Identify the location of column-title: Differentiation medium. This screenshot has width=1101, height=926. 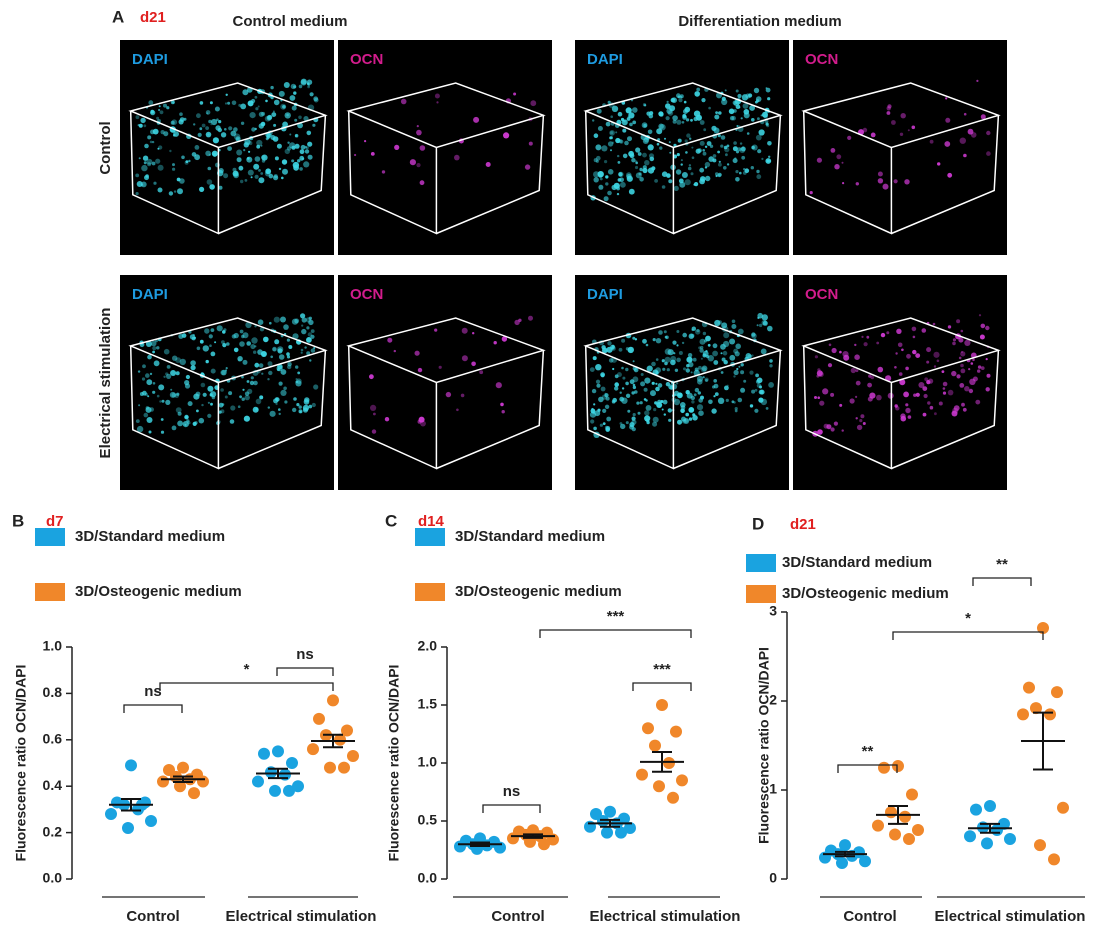
(759, 21).